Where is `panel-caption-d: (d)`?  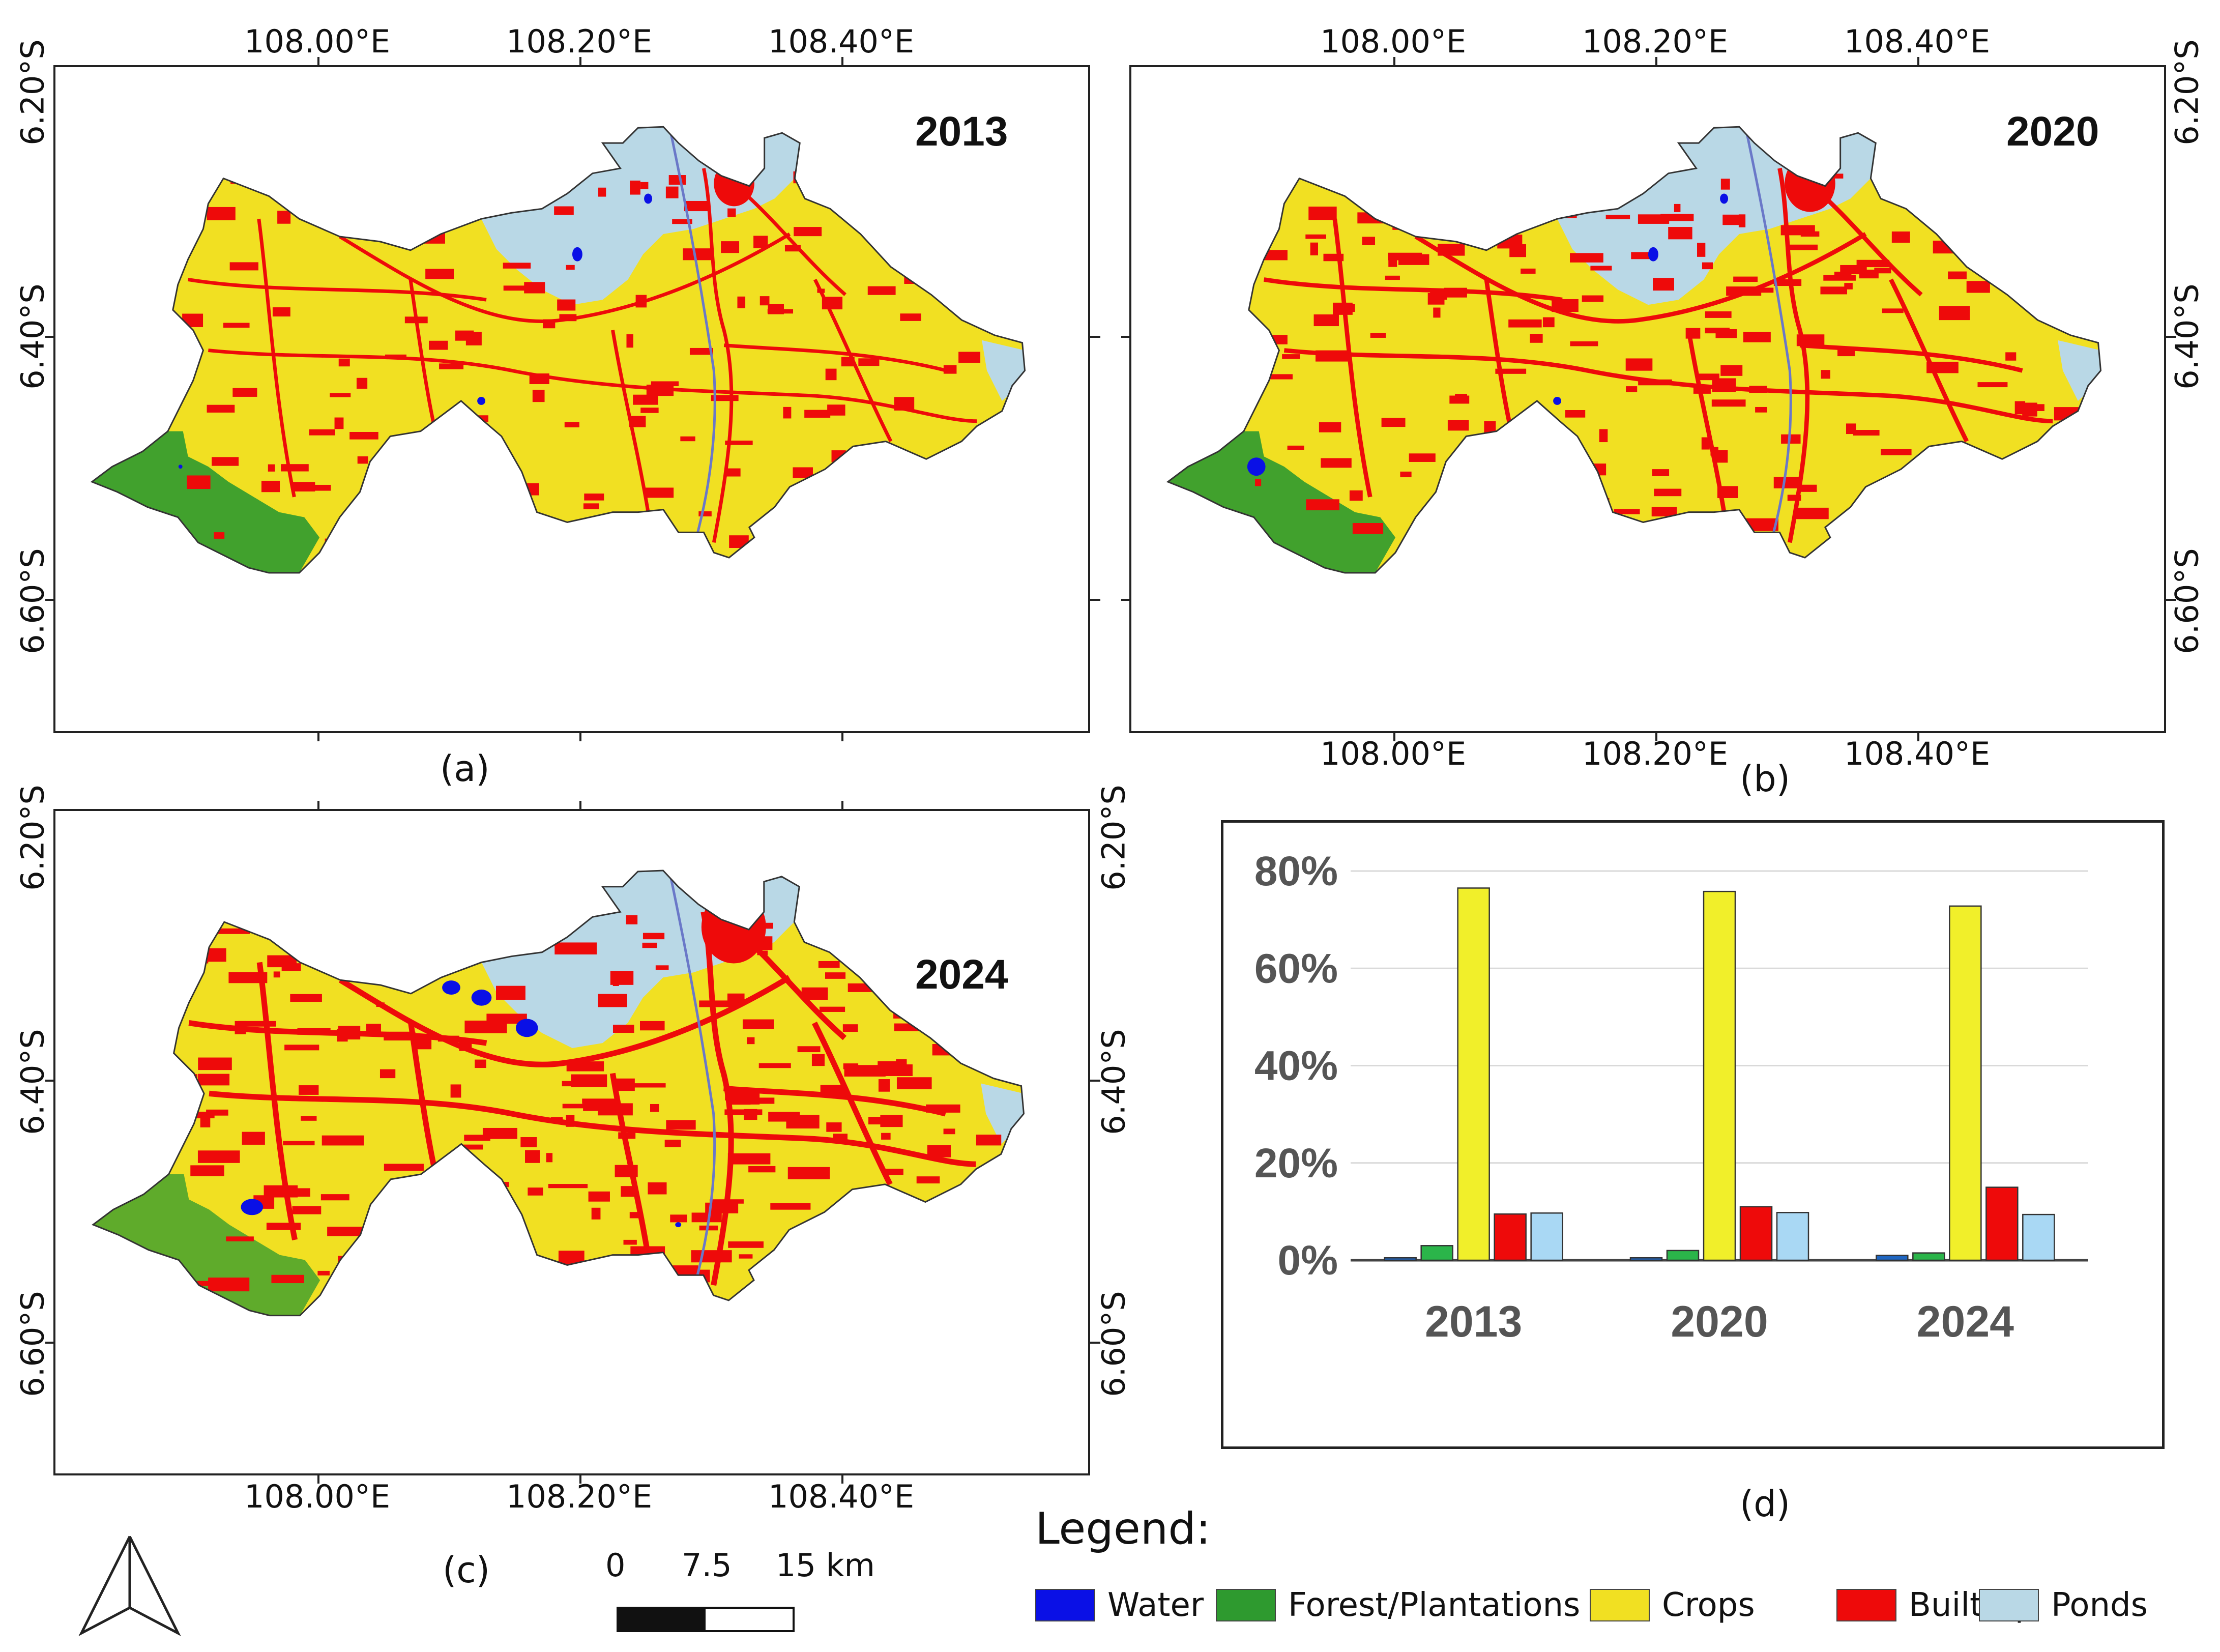 panel-caption-d: (d) is located at coordinates (1765, 1504).